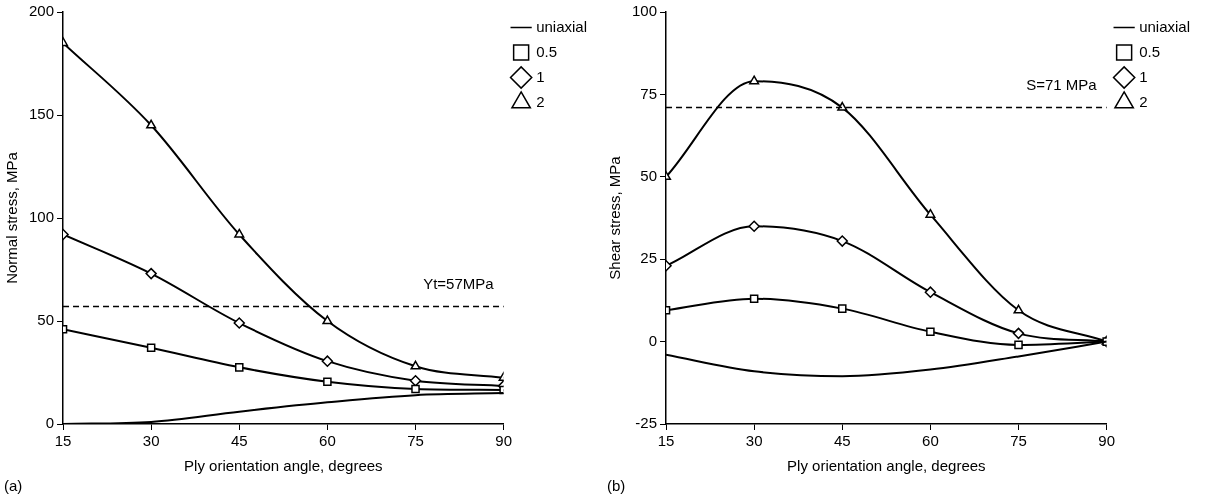 The height and width of the screenshot is (500, 1207). Describe the element at coordinates (616, 485) in the screenshot. I see `text: (b)` at that location.